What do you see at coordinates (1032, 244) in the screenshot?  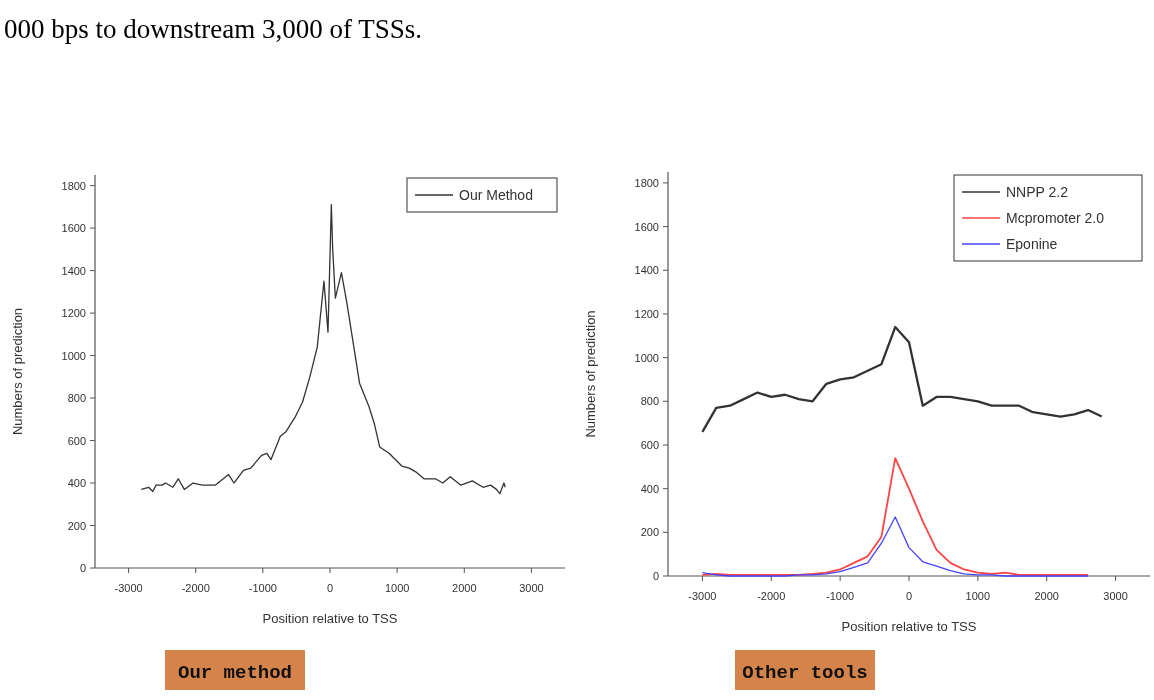 I see `legend-label: Eponine` at bounding box center [1032, 244].